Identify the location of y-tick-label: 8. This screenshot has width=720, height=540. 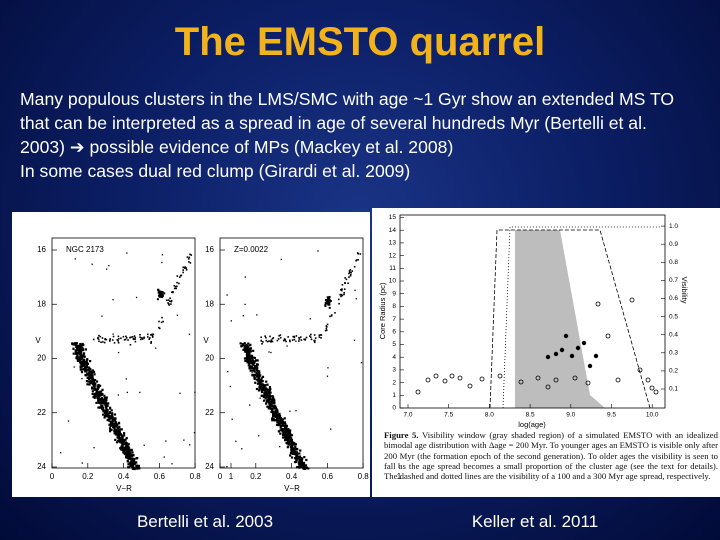
(394, 306).